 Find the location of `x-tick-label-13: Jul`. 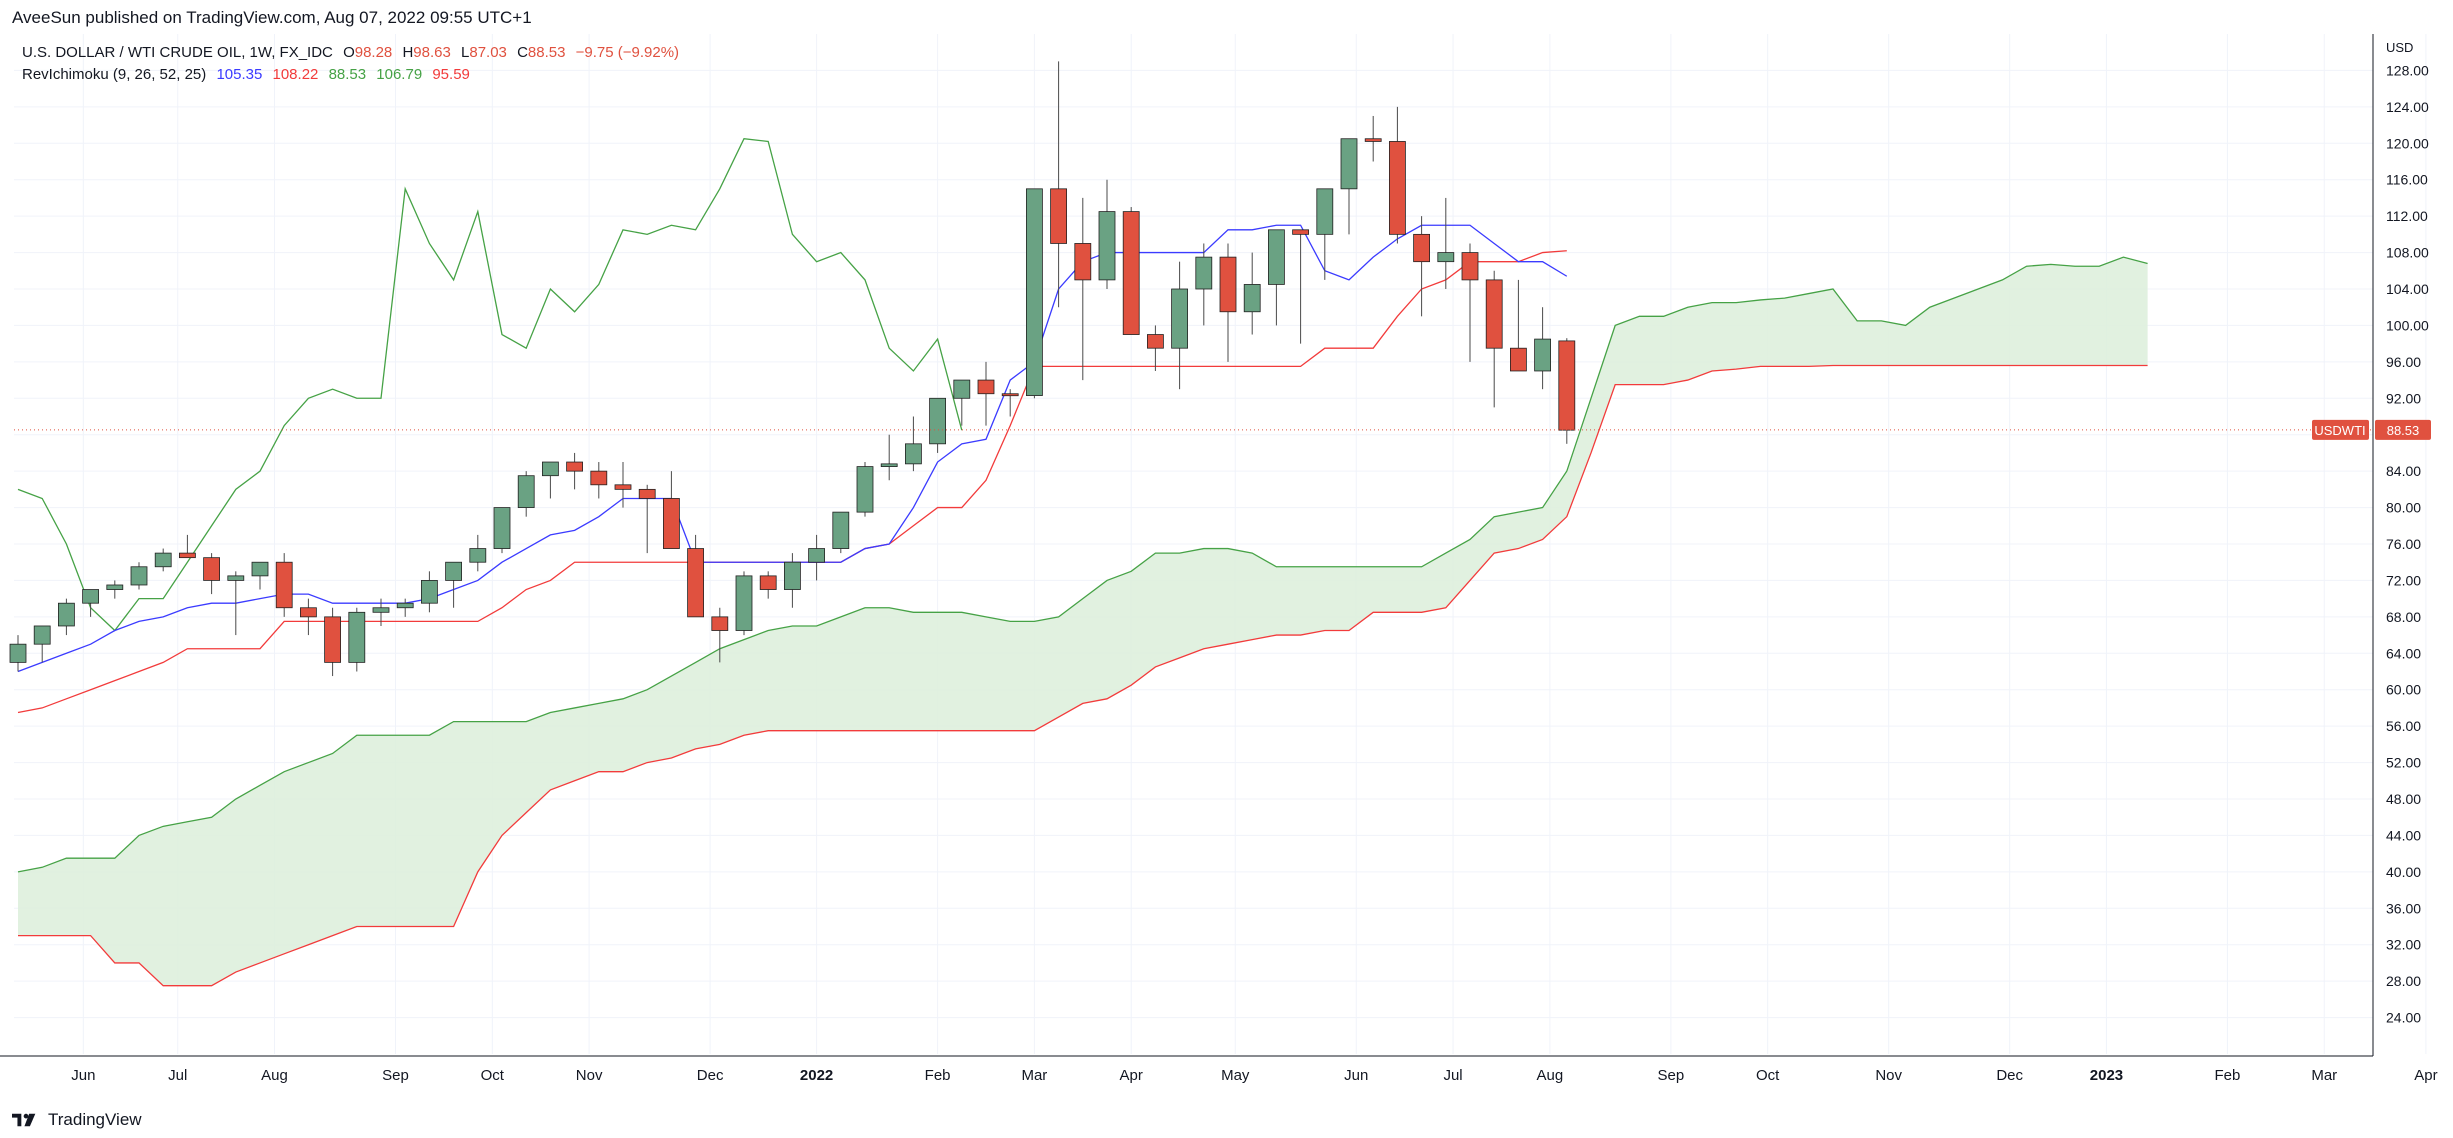

x-tick-label-13: Jul is located at coordinates (1452, 1075).